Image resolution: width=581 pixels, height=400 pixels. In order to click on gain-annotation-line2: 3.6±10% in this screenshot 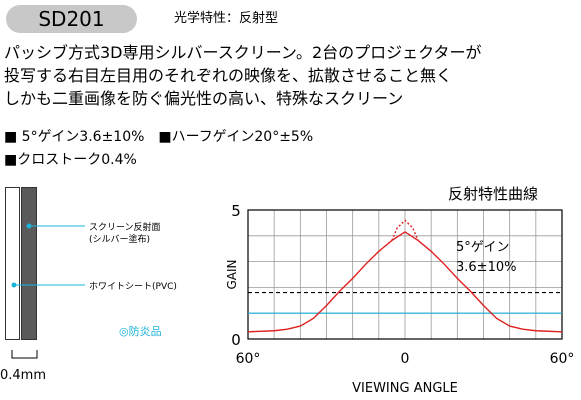, I will do `click(486, 267)`.